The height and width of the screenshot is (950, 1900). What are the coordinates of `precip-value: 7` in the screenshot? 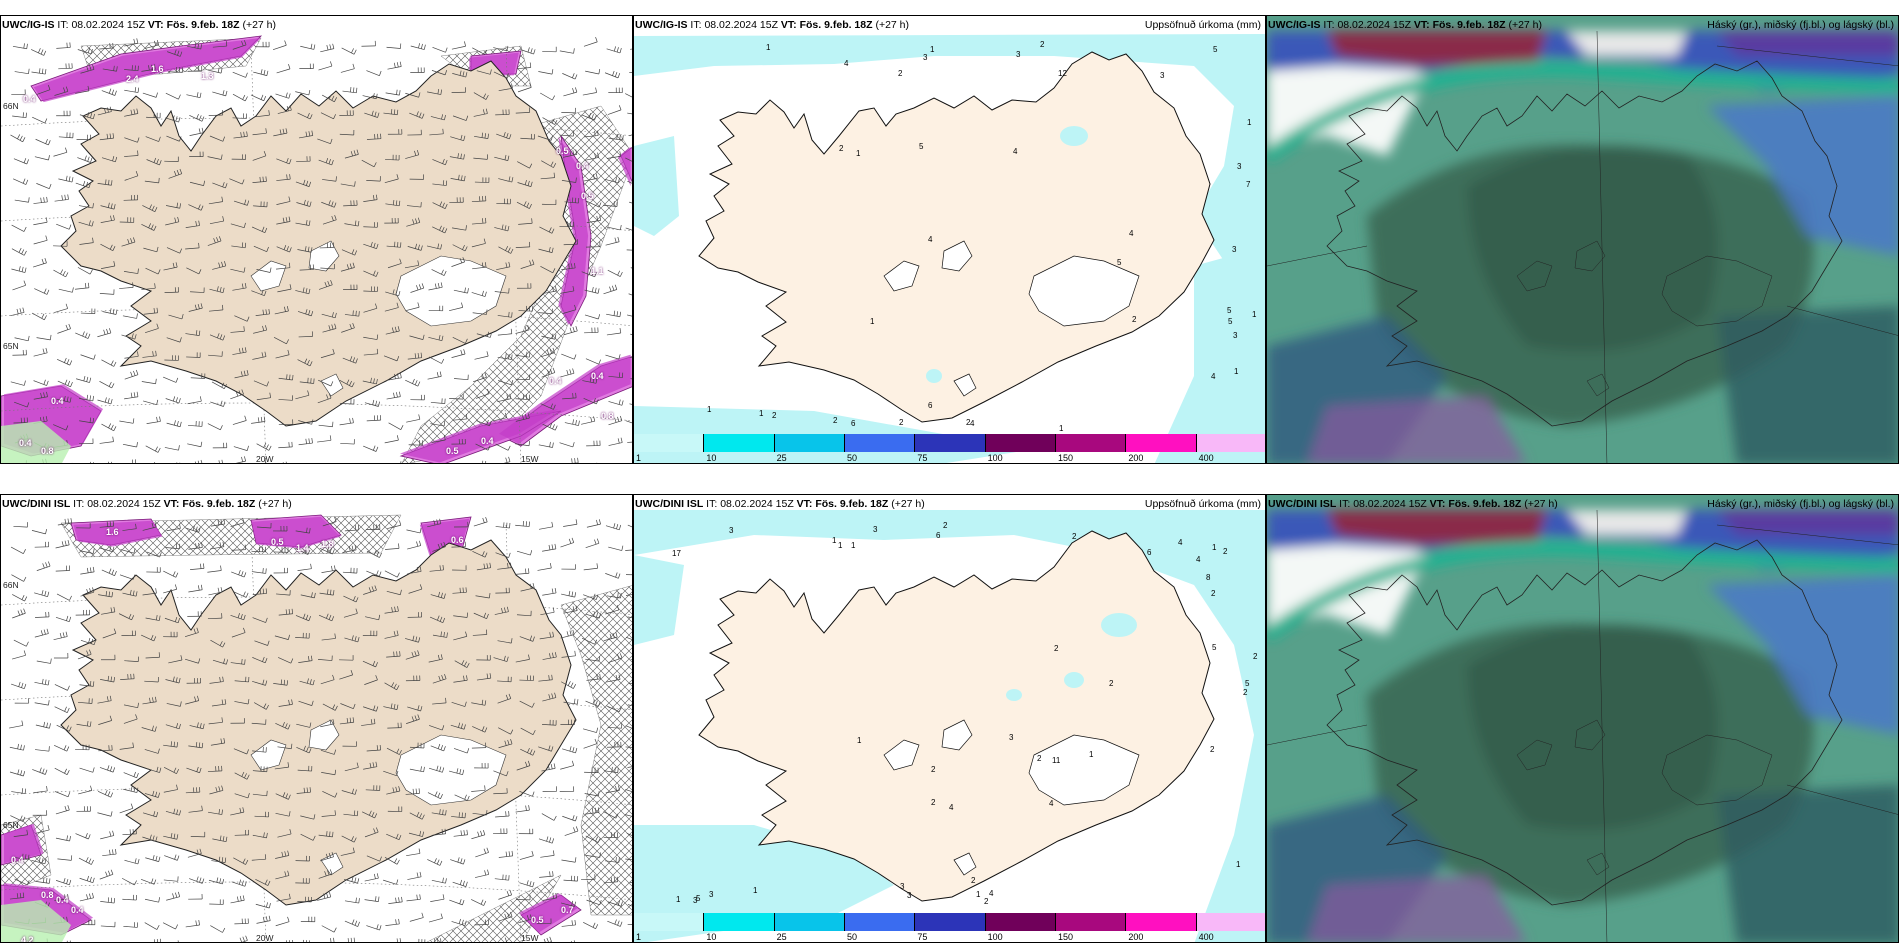 It's located at (1248, 184).